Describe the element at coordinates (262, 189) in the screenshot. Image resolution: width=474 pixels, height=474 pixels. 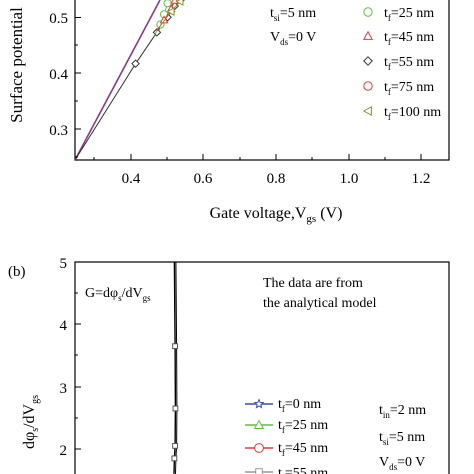
I see `panel-a-x-axis: 0.4 0.6 0.8 1.0 1.2 Gate voltage,Vgs (V)` at that location.